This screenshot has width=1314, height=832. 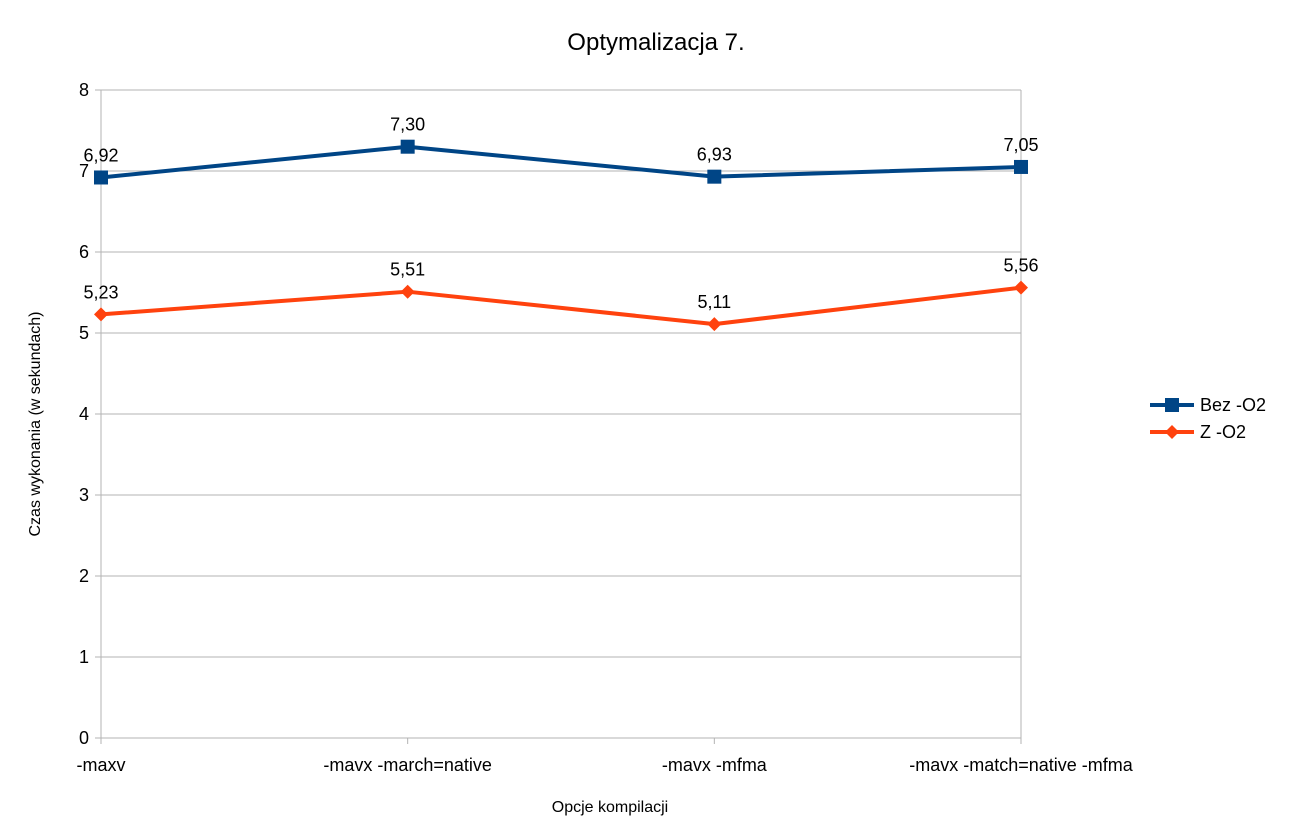 What do you see at coordinates (84, 576) in the screenshot?
I see `y-tick-label: 2` at bounding box center [84, 576].